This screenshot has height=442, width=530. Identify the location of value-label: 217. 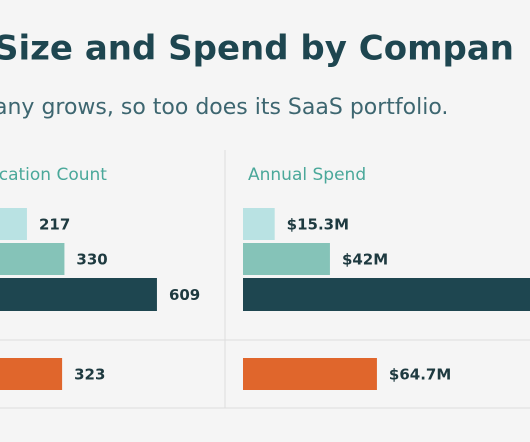
(54, 225).